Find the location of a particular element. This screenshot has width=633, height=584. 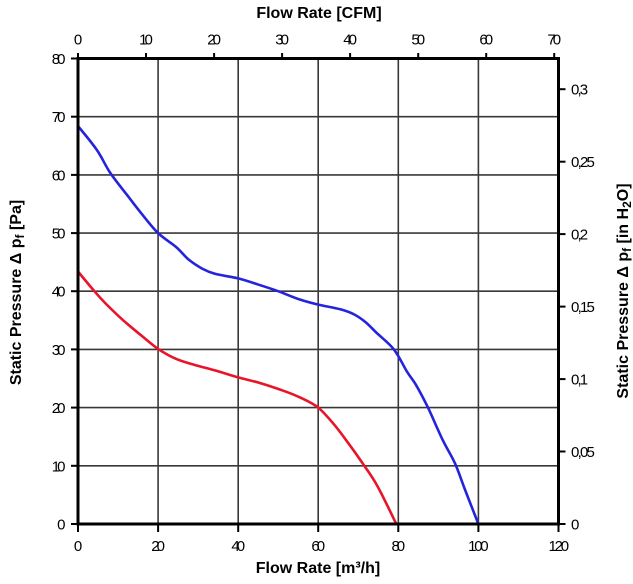

svg-text: 0,05 is located at coordinates (583, 452).